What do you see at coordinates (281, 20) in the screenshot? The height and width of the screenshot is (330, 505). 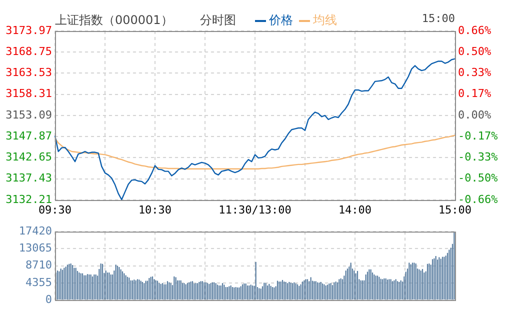 I see `legend-label: 价格` at bounding box center [281, 20].